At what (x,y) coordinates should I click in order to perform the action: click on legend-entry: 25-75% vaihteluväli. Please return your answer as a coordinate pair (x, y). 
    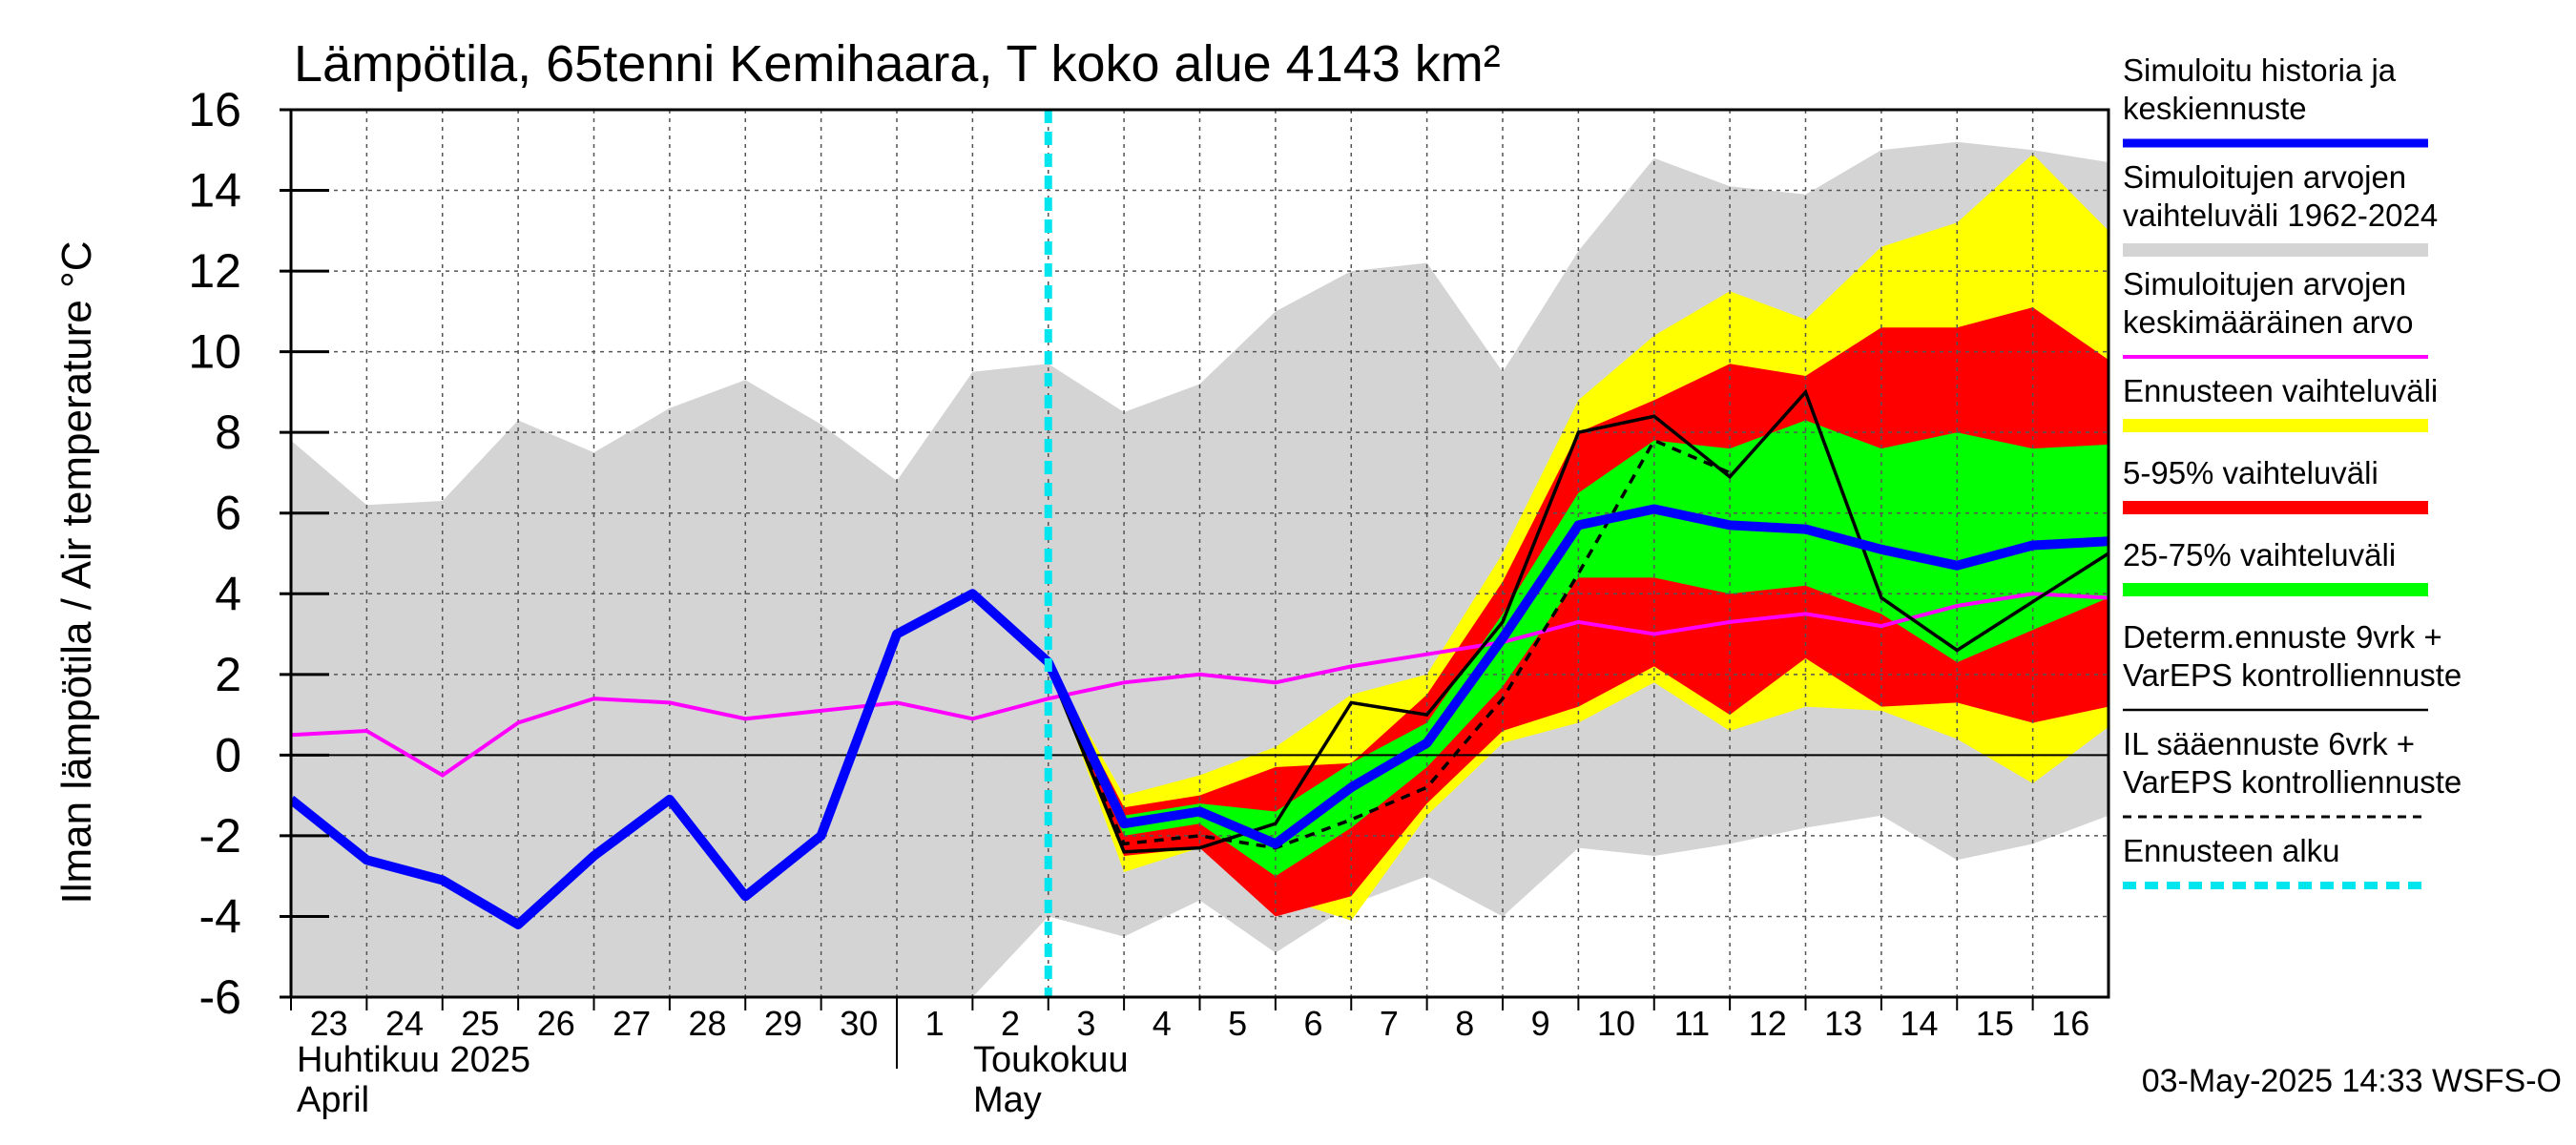
    Looking at the image, I should click on (2275, 566).